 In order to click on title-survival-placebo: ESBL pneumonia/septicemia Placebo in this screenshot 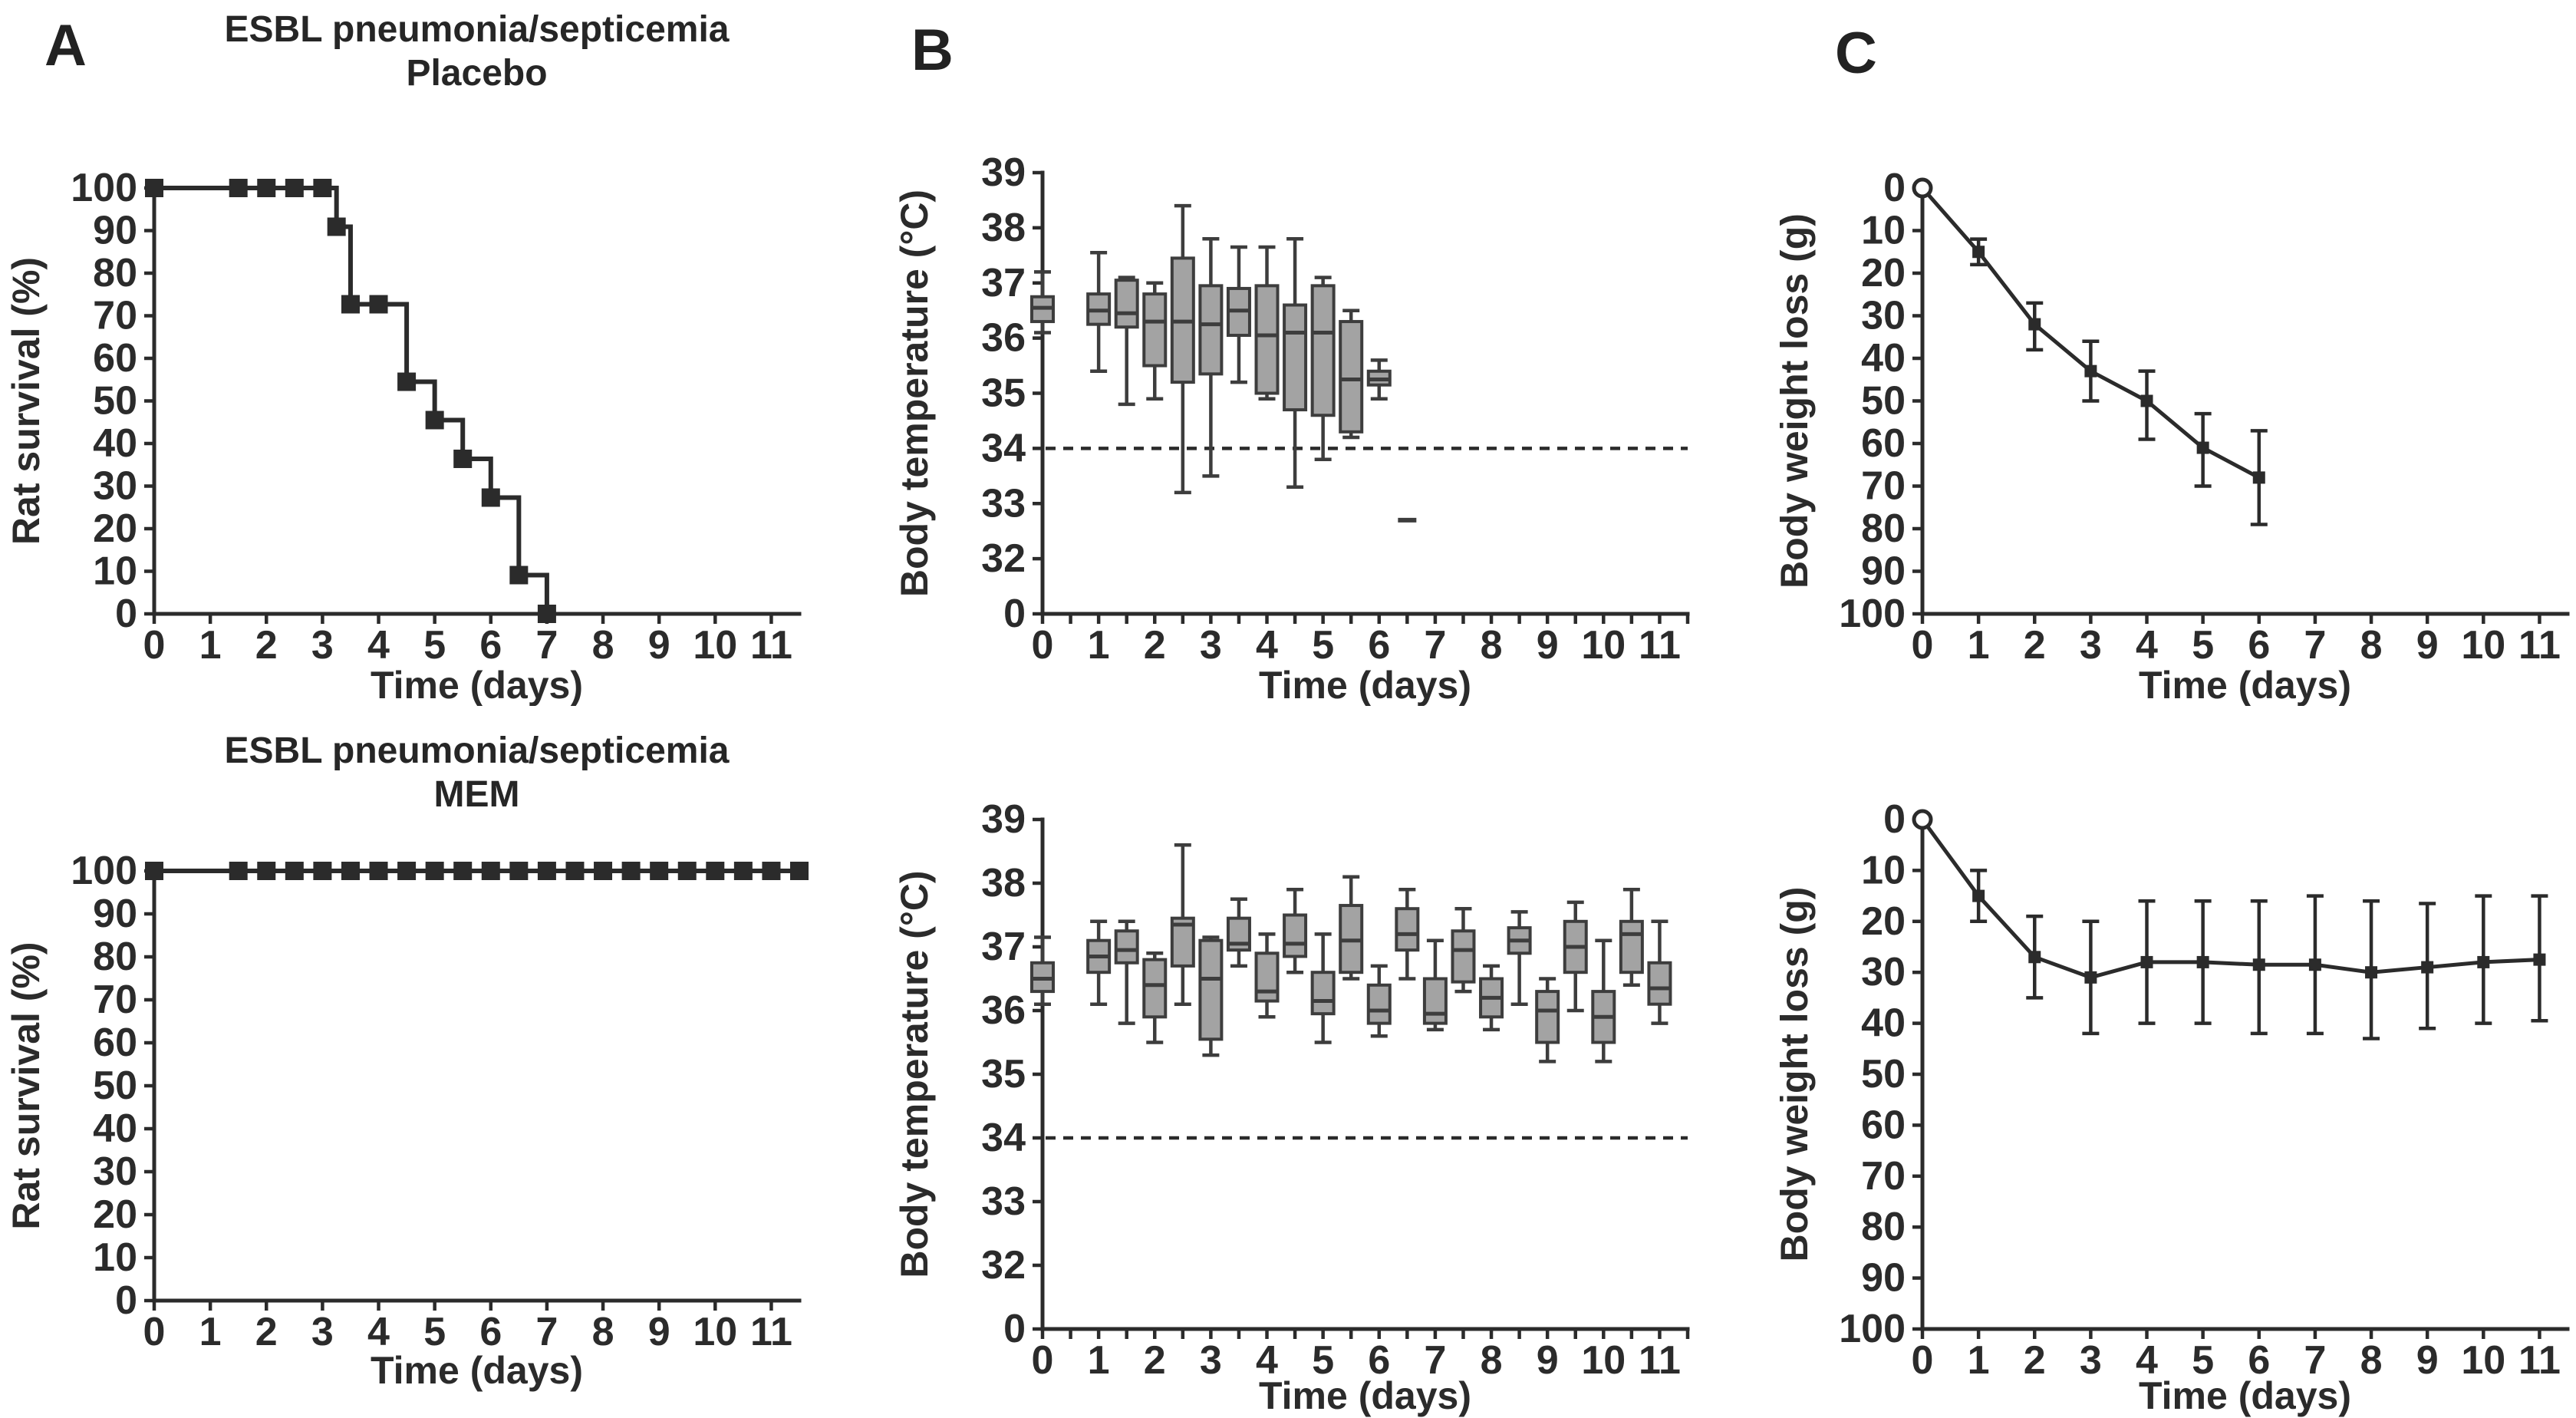, I will do `click(476, 51)`.